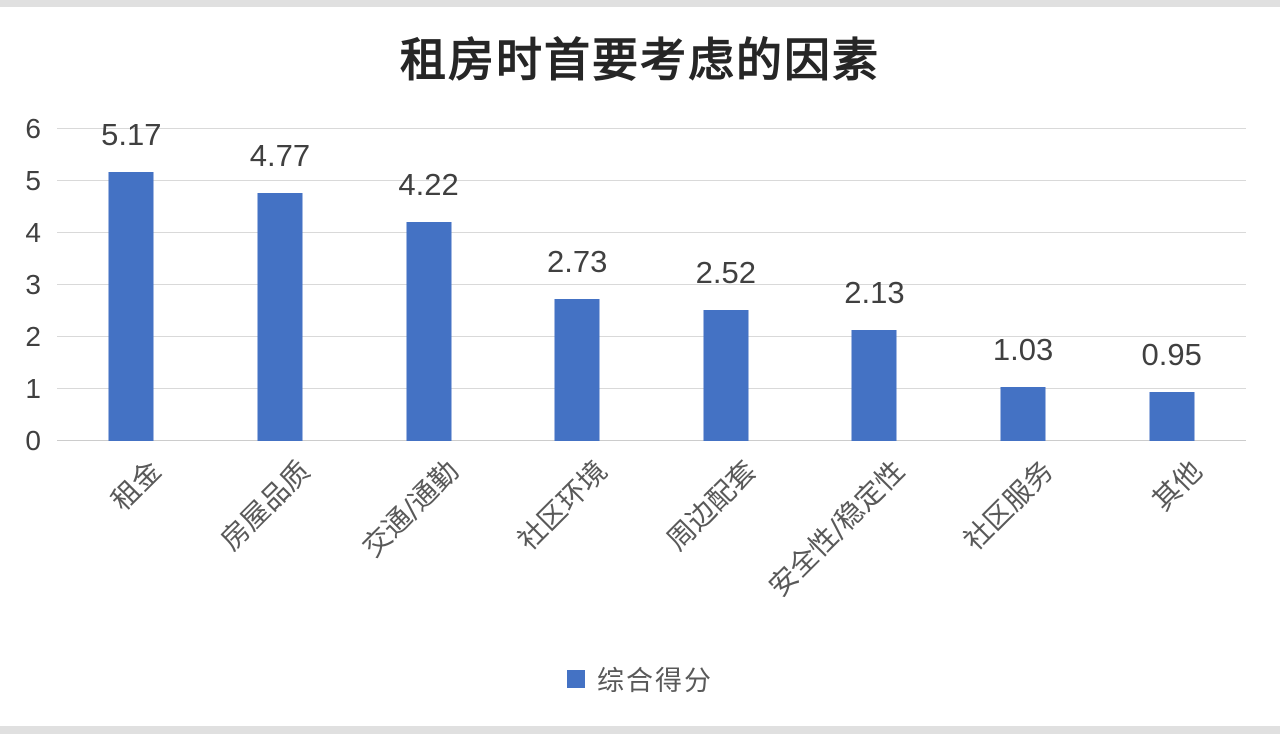 This screenshot has width=1280, height=734. What do you see at coordinates (640, 730) in the screenshot?
I see `window-bottom-edge` at bounding box center [640, 730].